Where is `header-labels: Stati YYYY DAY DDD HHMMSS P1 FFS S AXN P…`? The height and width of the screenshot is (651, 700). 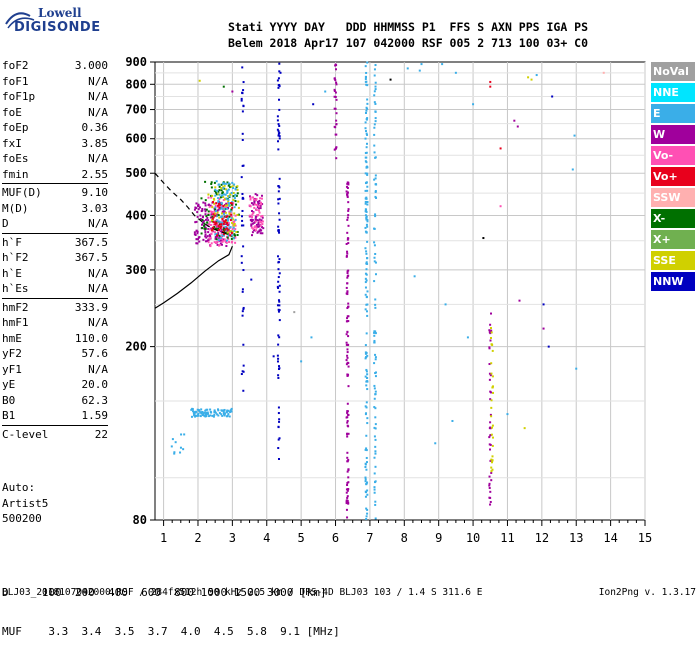 header-labels: Stati YYYY DAY DDD HHMMSS P1 FFS S AXN P… is located at coordinates (408, 27).